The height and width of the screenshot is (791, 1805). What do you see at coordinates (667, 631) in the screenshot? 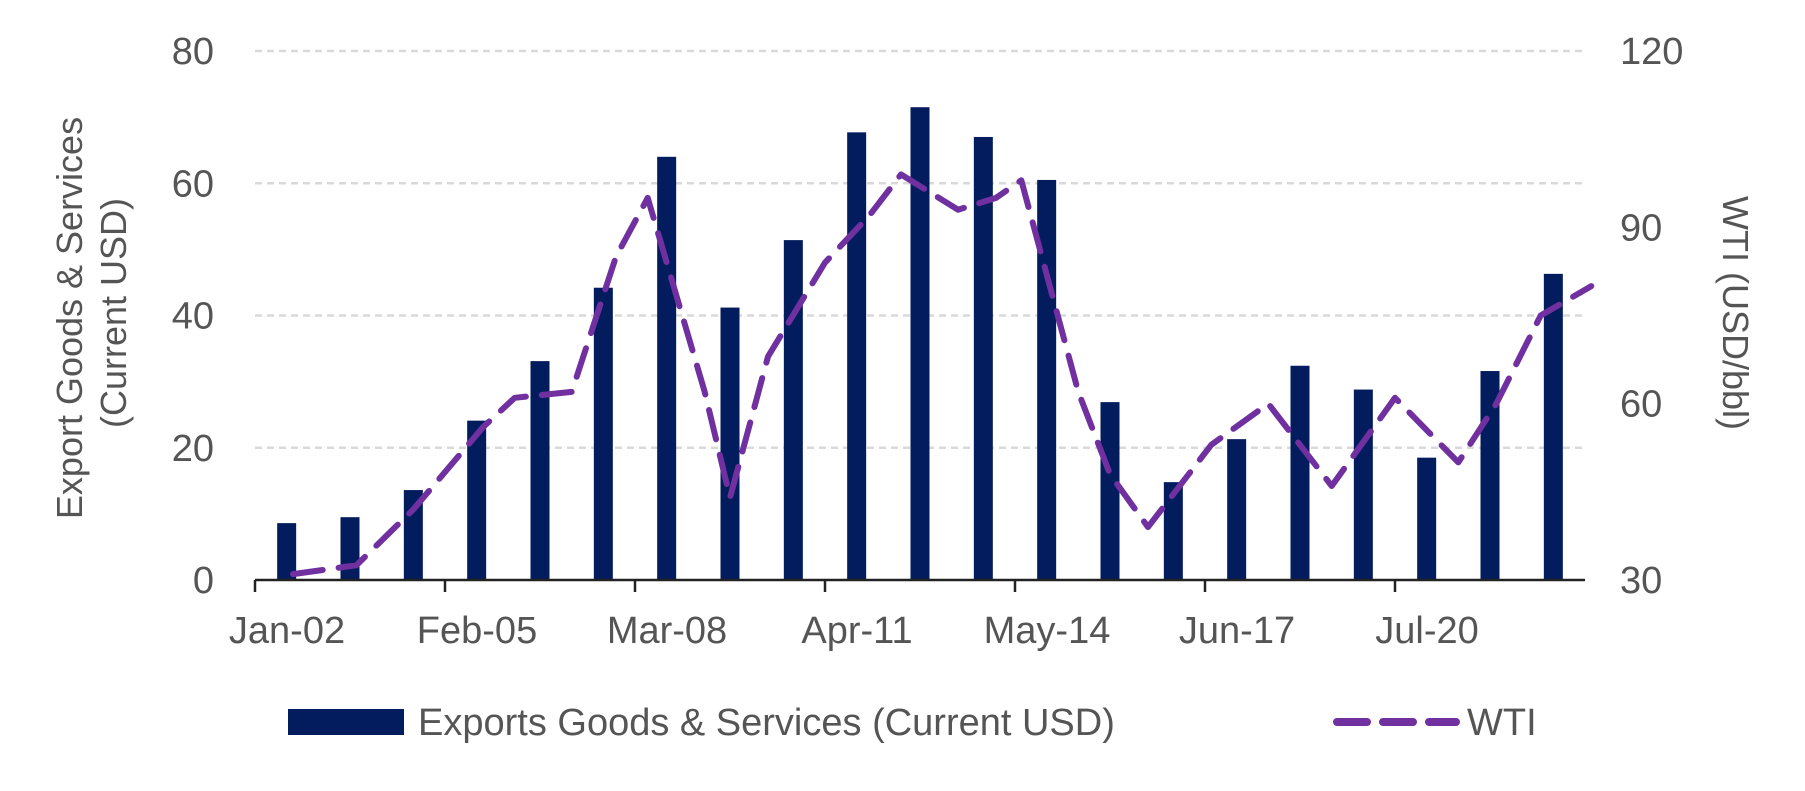
I see `x-tick-label: Mar-08` at bounding box center [667, 631].